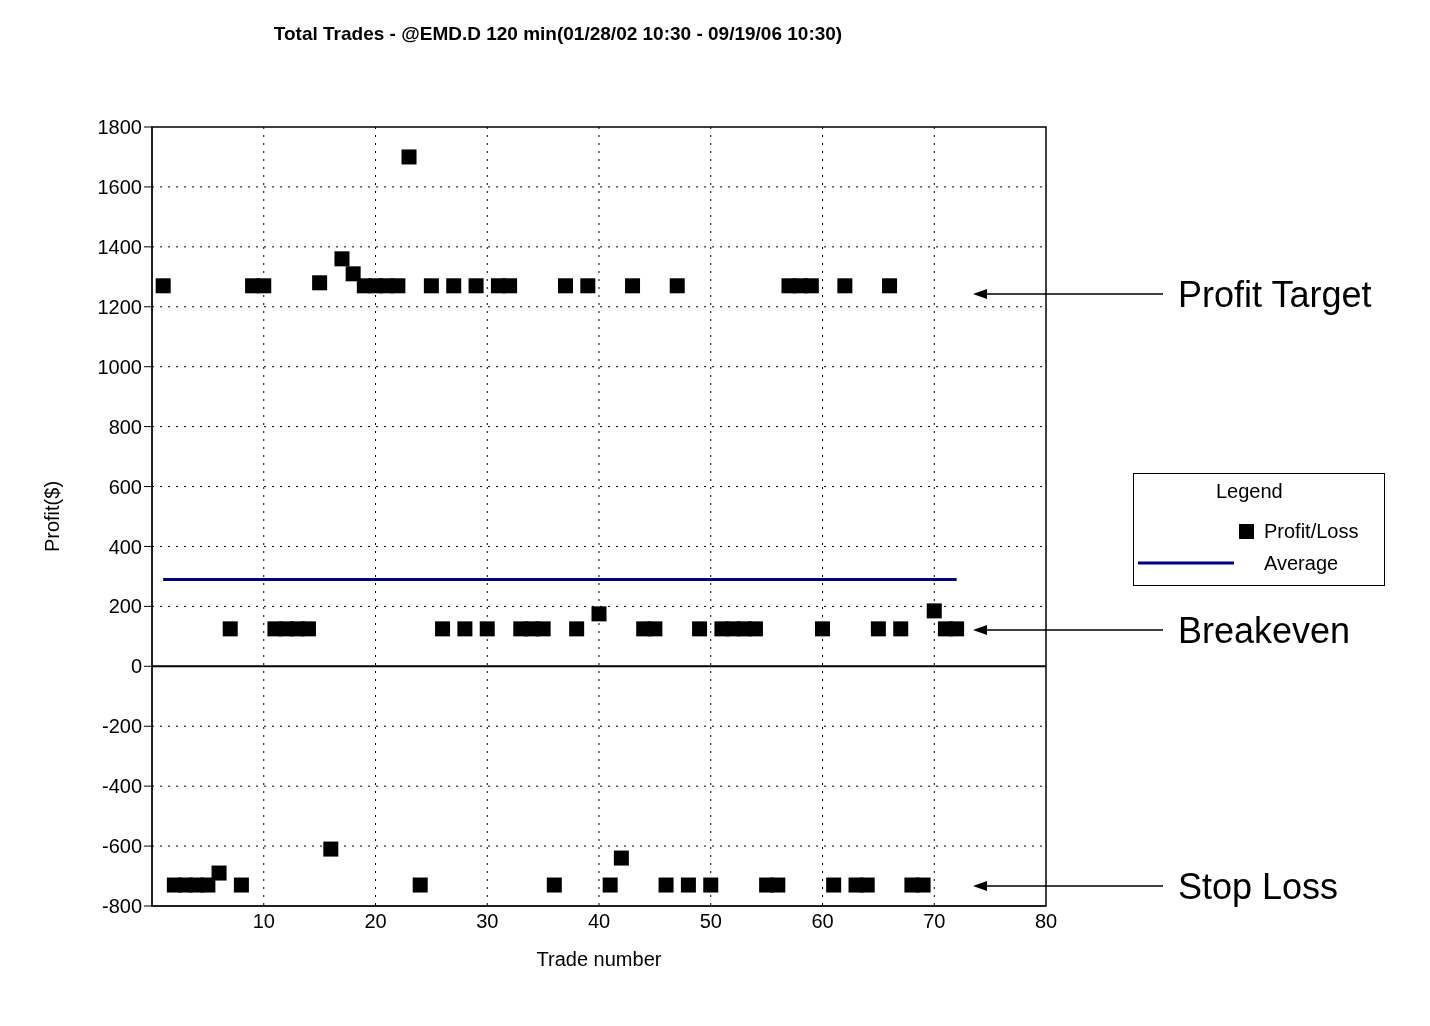 The image size is (1430, 1026). I want to click on y-tick-label: 400, so click(125, 546).